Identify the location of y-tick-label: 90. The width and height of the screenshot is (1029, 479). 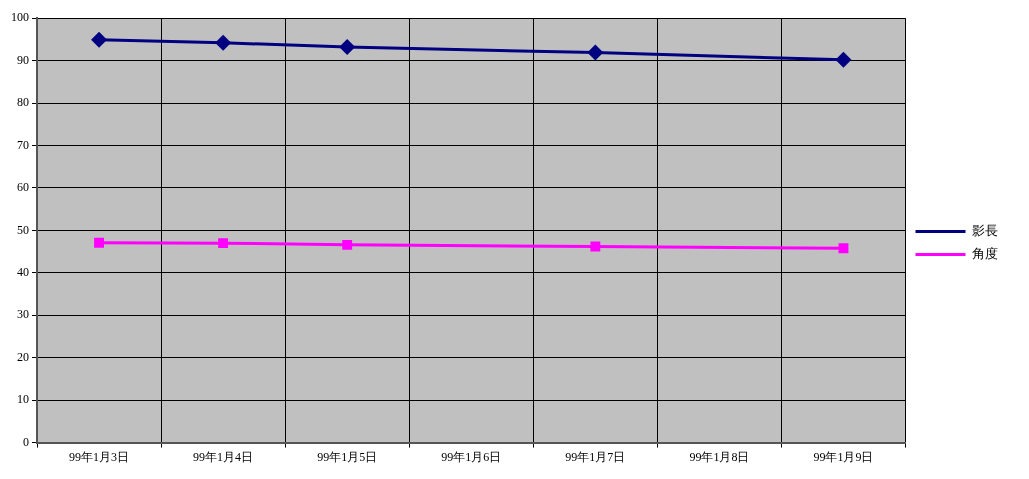
(23, 59).